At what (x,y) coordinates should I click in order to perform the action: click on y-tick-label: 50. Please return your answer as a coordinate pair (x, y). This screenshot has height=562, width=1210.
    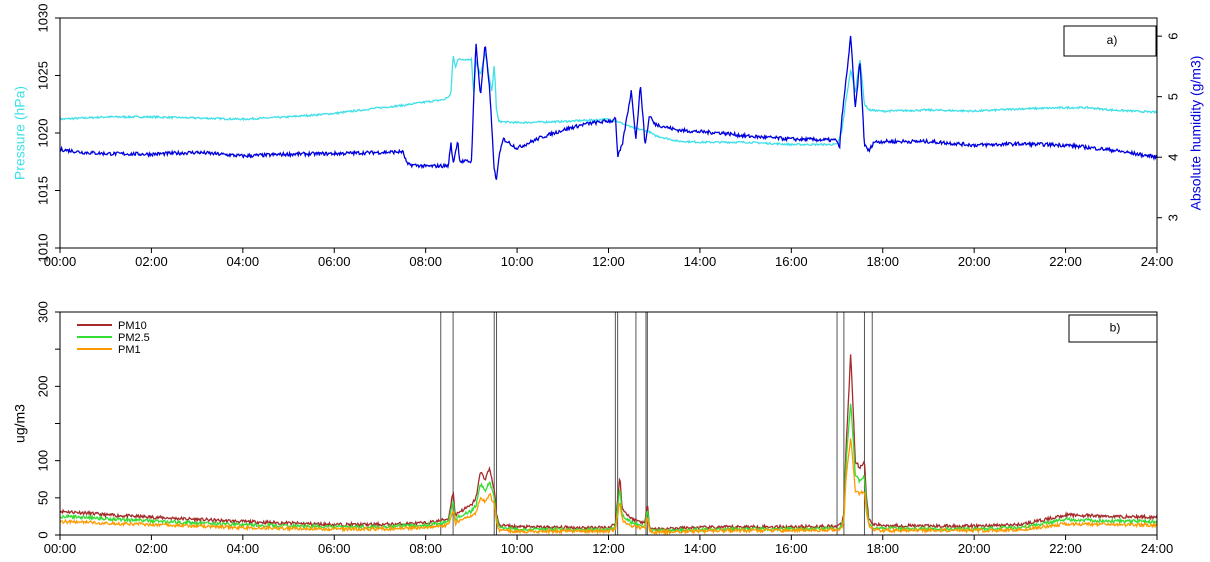
    Looking at the image, I should click on (42, 498).